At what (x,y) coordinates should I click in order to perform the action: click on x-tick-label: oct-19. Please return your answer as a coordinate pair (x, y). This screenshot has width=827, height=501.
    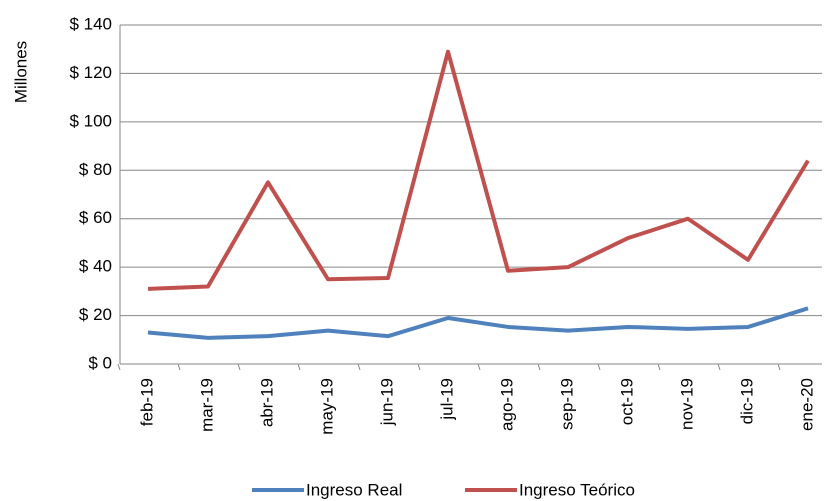
    Looking at the image, I should click on (626, 401).